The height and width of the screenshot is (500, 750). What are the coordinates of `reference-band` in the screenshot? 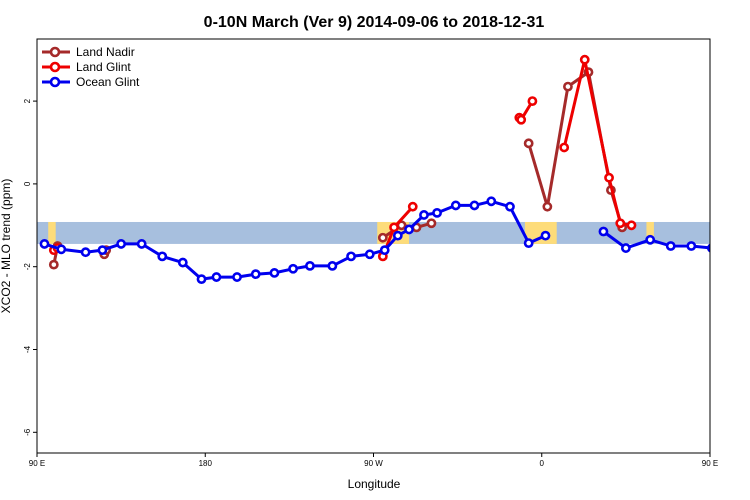 It's located at (373, 232).